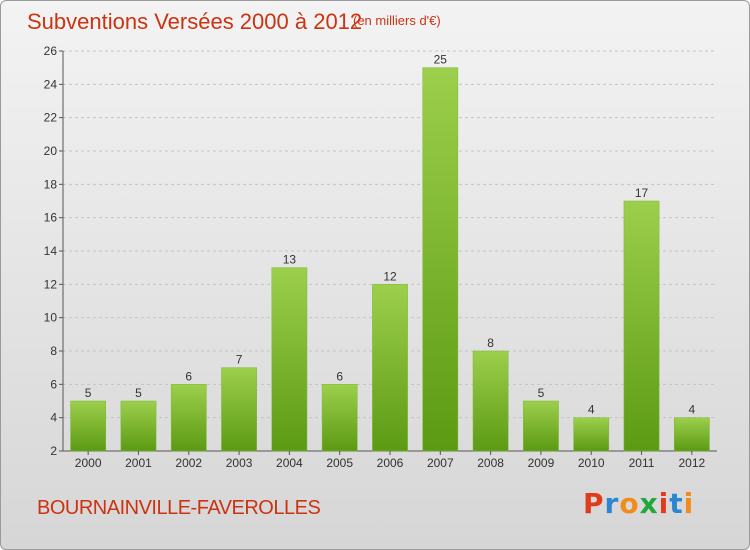 Image resolution: width=750 pixels, height=550 pixels. What do you see at coordinates (676, 503) in the screenshot?
I see `logo-letter: t` at bounding box center [676, 503].